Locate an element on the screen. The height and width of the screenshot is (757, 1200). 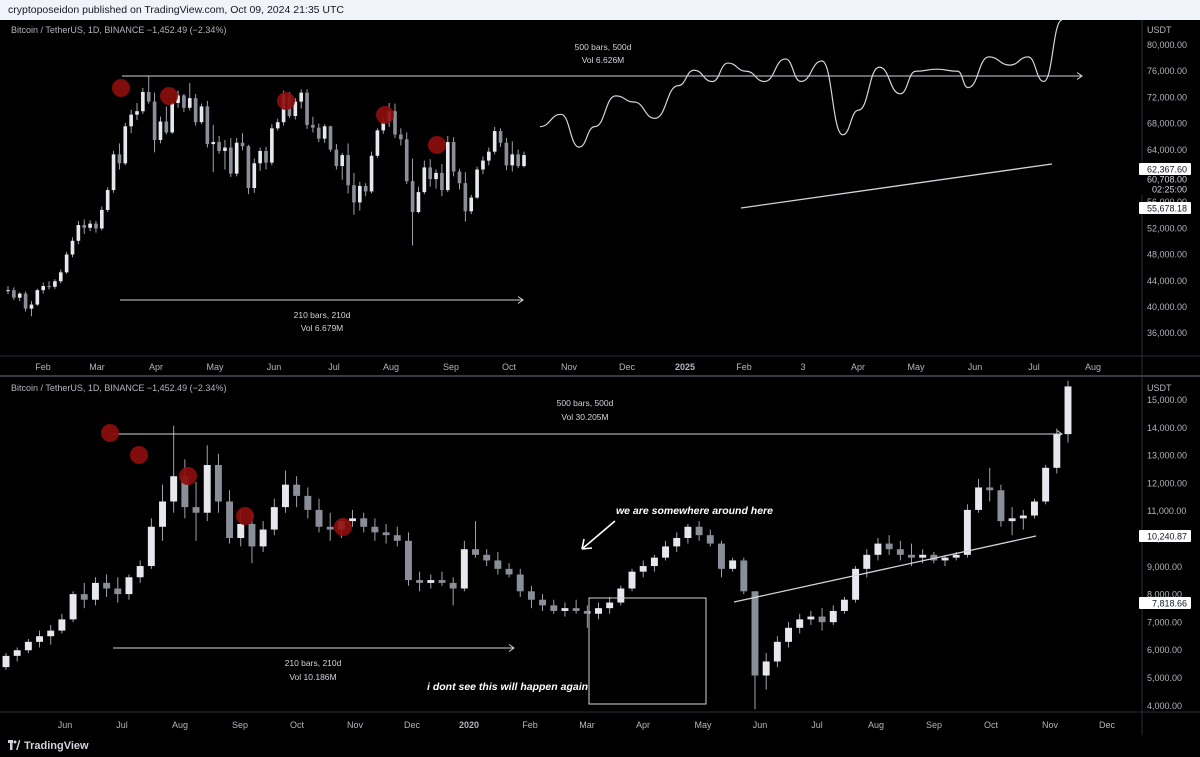
y-tick-label: 5,000.00 is located at coordinates (1164, 678).